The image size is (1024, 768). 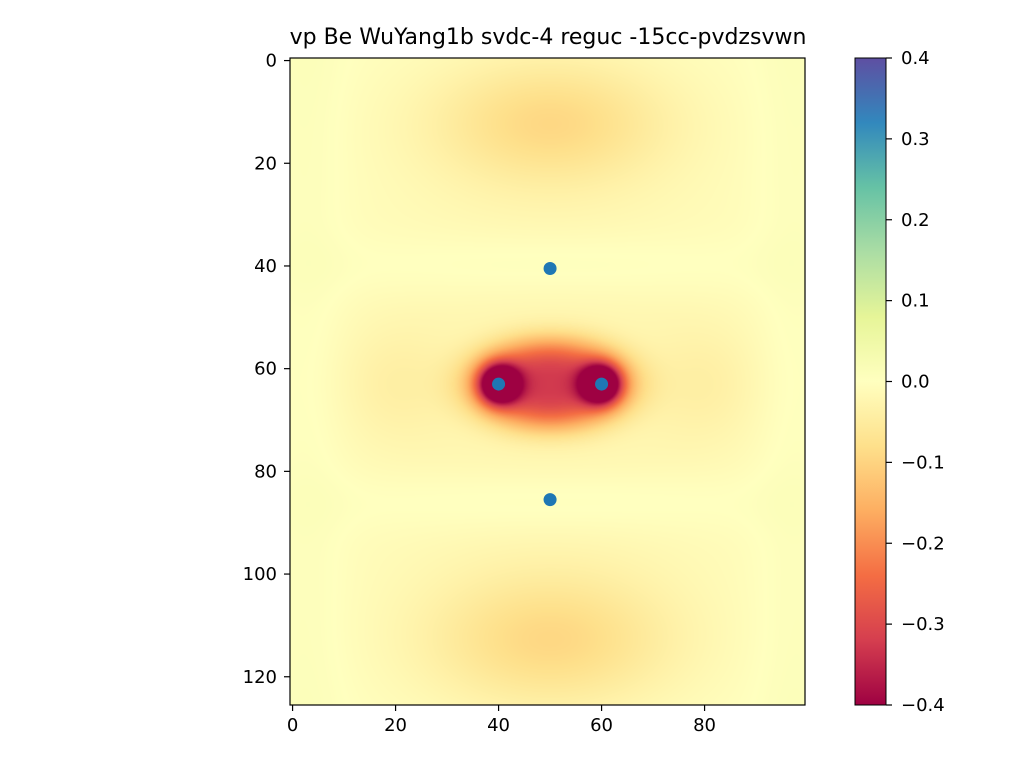 I want to click on x-tick-label: 80, so click(x=704, y=725).